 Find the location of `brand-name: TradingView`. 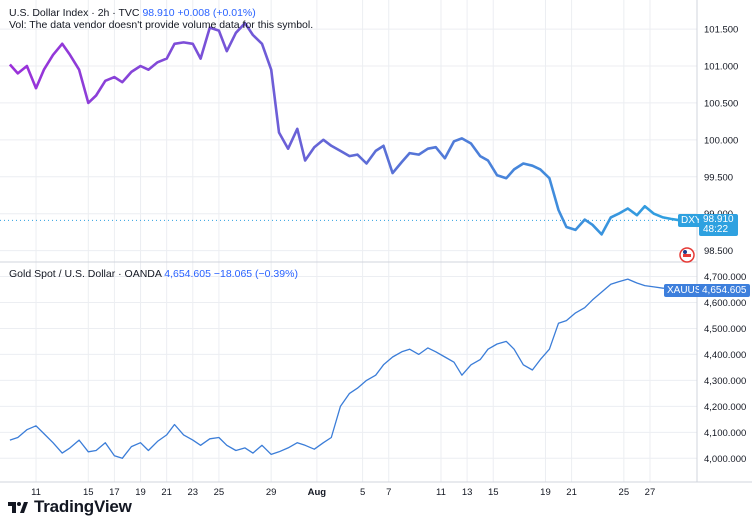

brand-name: TradingView is located at coordinates (83, 506).